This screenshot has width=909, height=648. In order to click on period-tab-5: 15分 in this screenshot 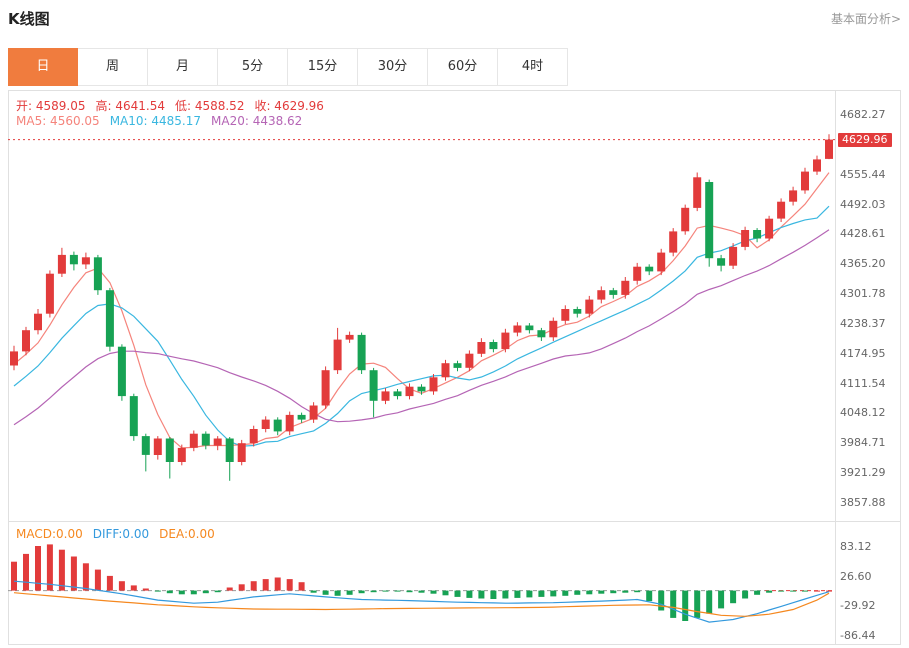, I will do `click(323, 67)`.